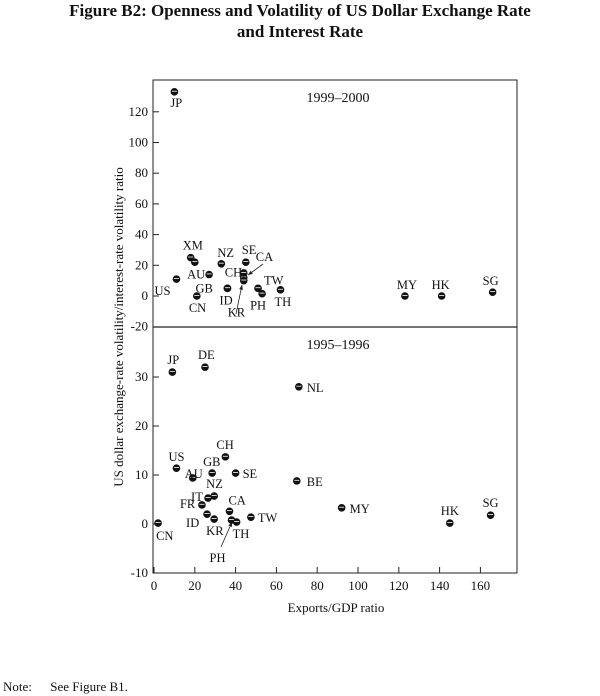 The image size is (600, 696). Describe the element at coordinates (235, 585) in the screenshot. I see `x-tick-label: 40` at that location.